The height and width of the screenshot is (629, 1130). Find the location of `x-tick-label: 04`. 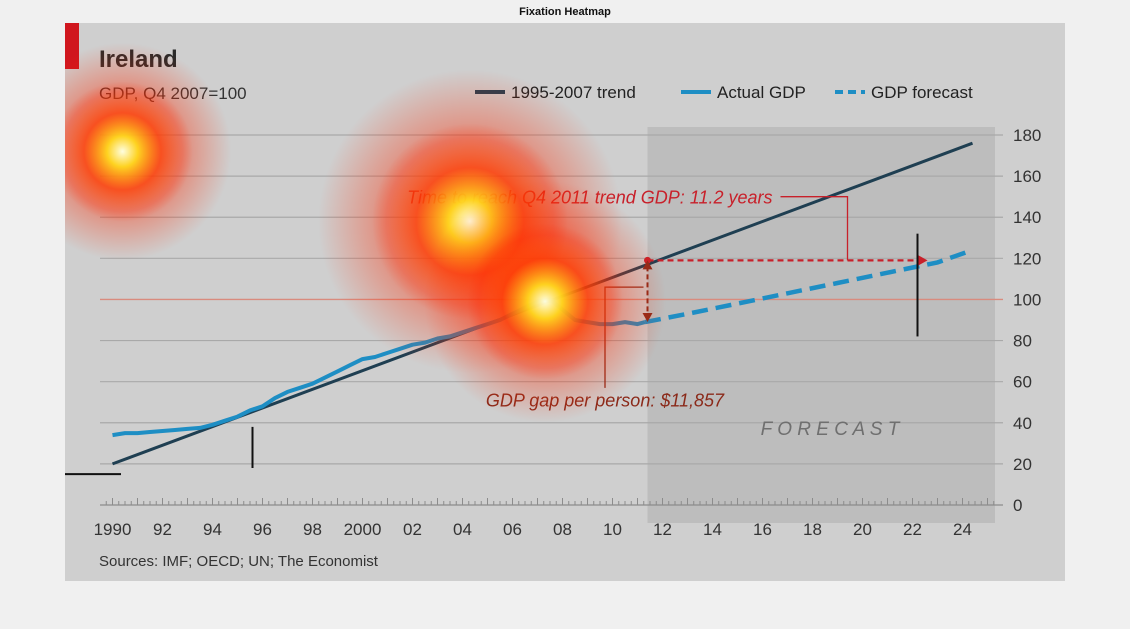

x-tick-label: 04 is located at coordinates (462, 529).